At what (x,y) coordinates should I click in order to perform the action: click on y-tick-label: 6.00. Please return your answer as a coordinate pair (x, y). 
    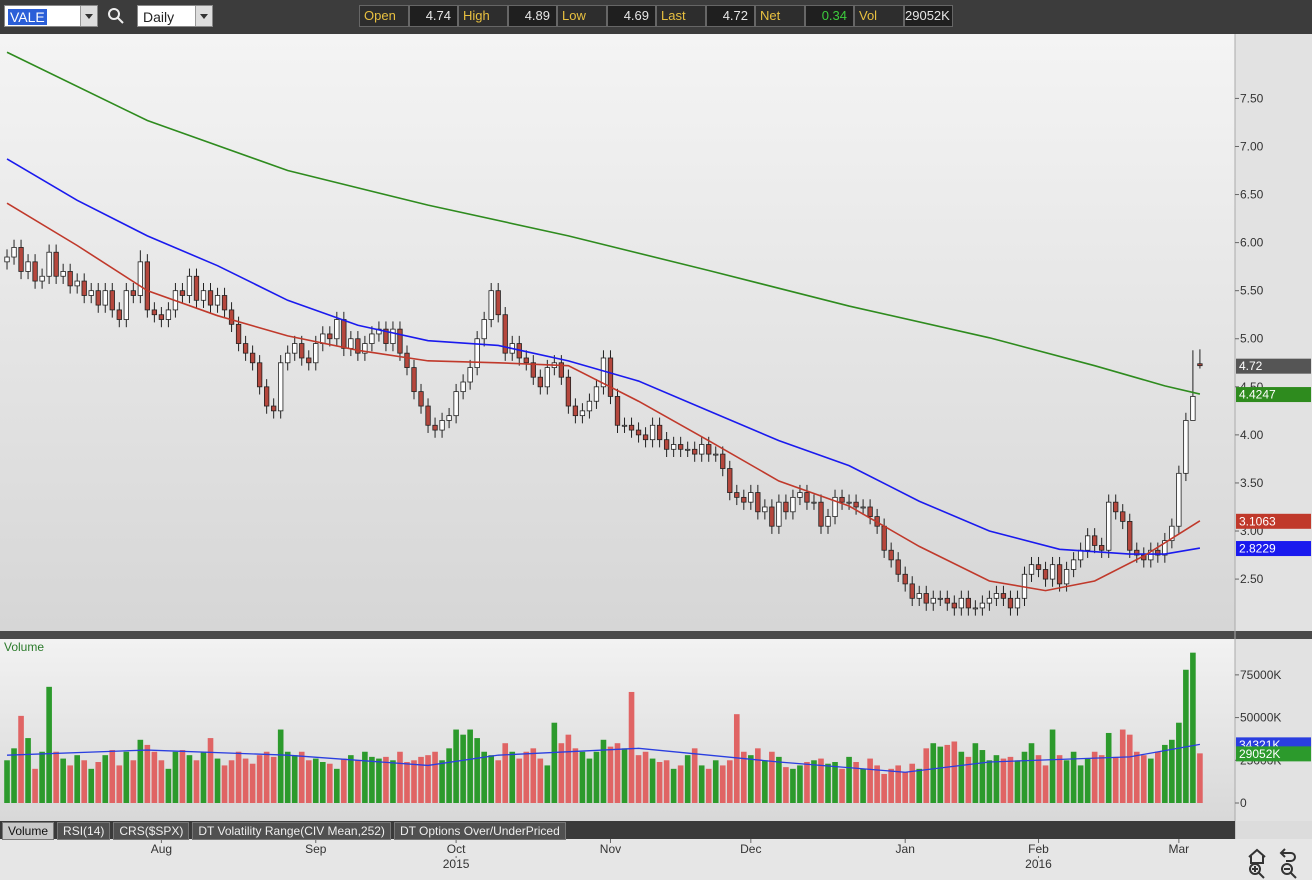
    Looking at the image, I should click on (1252, 243).